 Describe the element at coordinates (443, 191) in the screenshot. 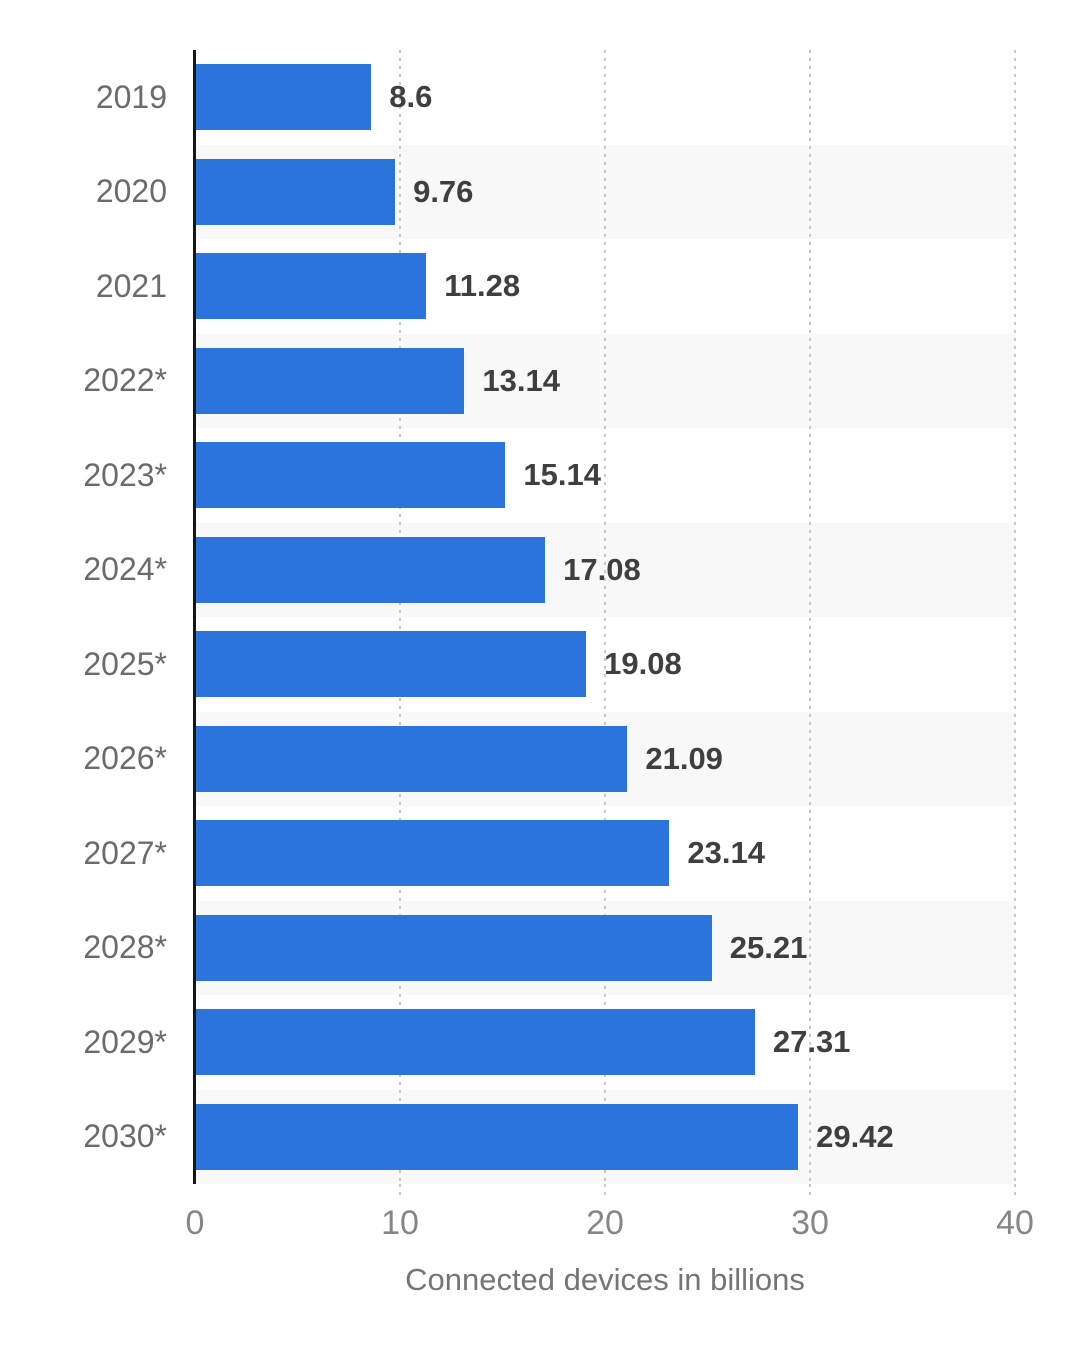

I see `value-label: 9.76` at that location.